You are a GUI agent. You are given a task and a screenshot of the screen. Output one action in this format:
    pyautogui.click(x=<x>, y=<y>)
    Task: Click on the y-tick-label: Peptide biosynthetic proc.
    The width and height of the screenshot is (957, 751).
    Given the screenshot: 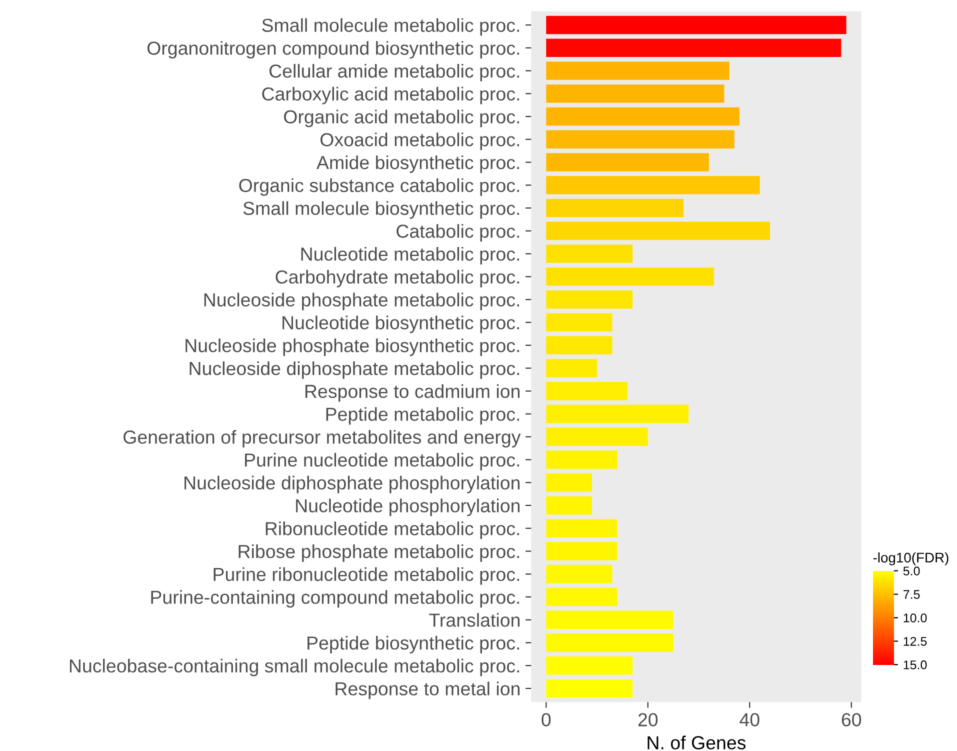 What is the action you would take?
    pyautogui.click(x=414, y=645)
    